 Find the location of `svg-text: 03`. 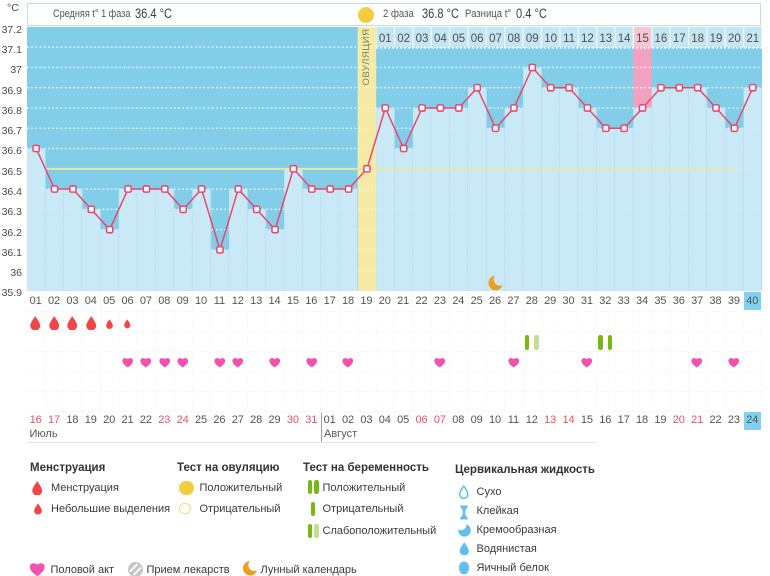

svg-text: 03 is located at coordinates (421, 39).